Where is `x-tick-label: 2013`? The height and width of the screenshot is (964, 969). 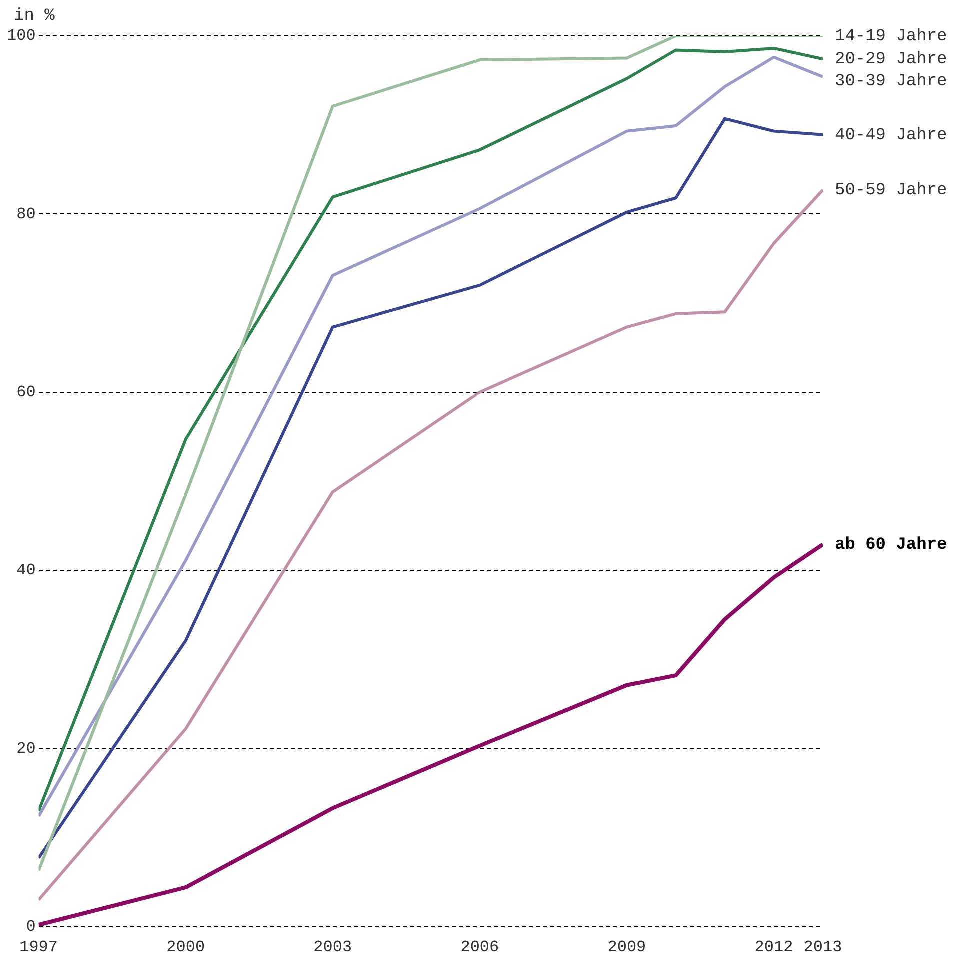 x-tick-label: 2013 is located at coordinates (823, 947).